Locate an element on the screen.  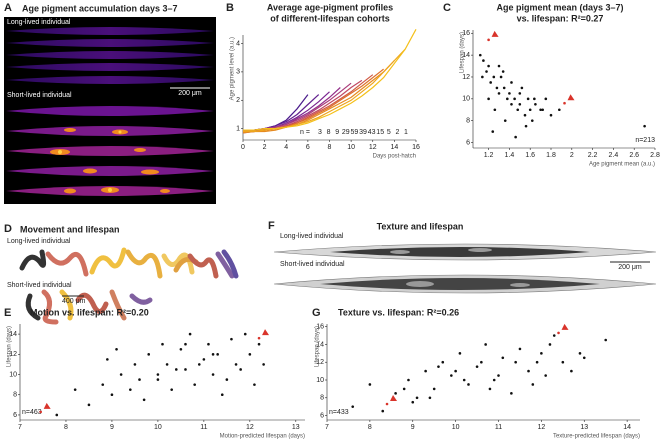
panel-letter: F is located at coordinates (271, 226).